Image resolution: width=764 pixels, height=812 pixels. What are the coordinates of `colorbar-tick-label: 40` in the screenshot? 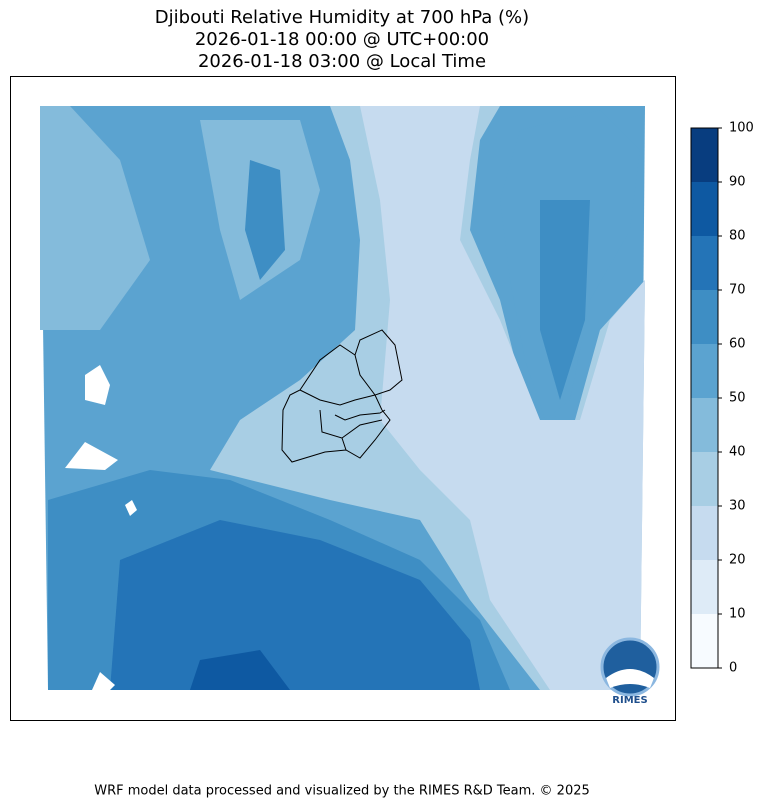 It's located at (737, 452).